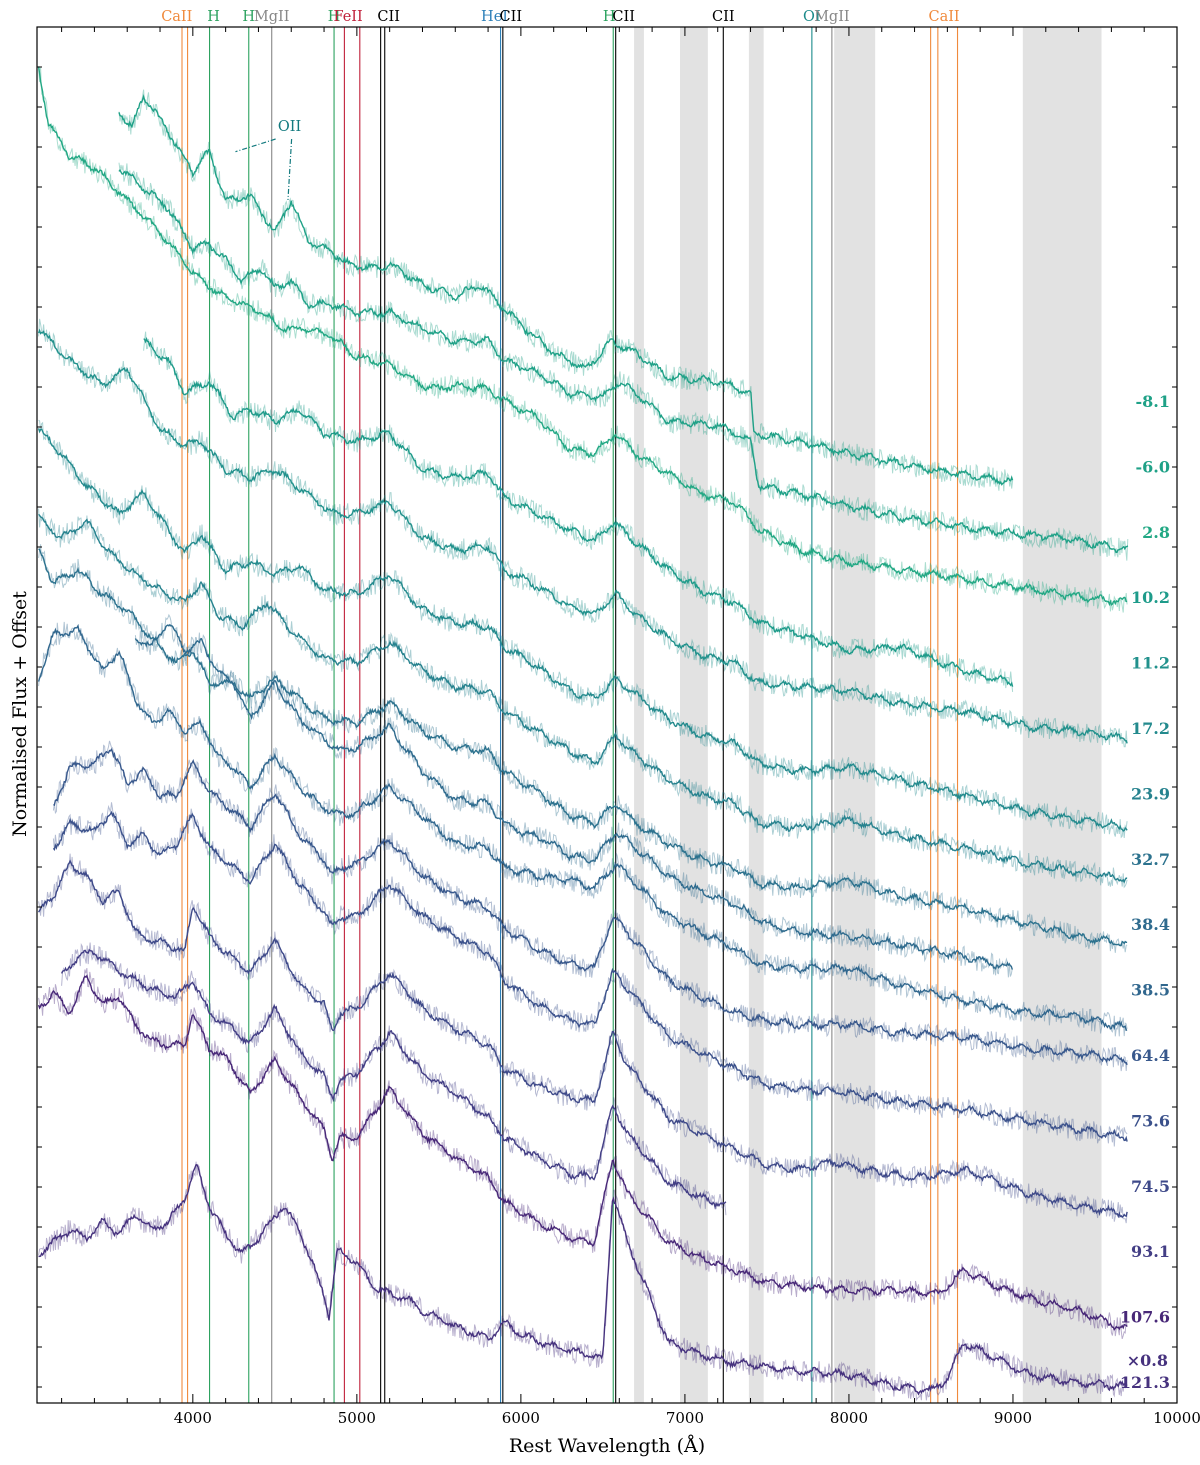  I want to click on x-tick-label-0: 4000, so click(193, 1418).